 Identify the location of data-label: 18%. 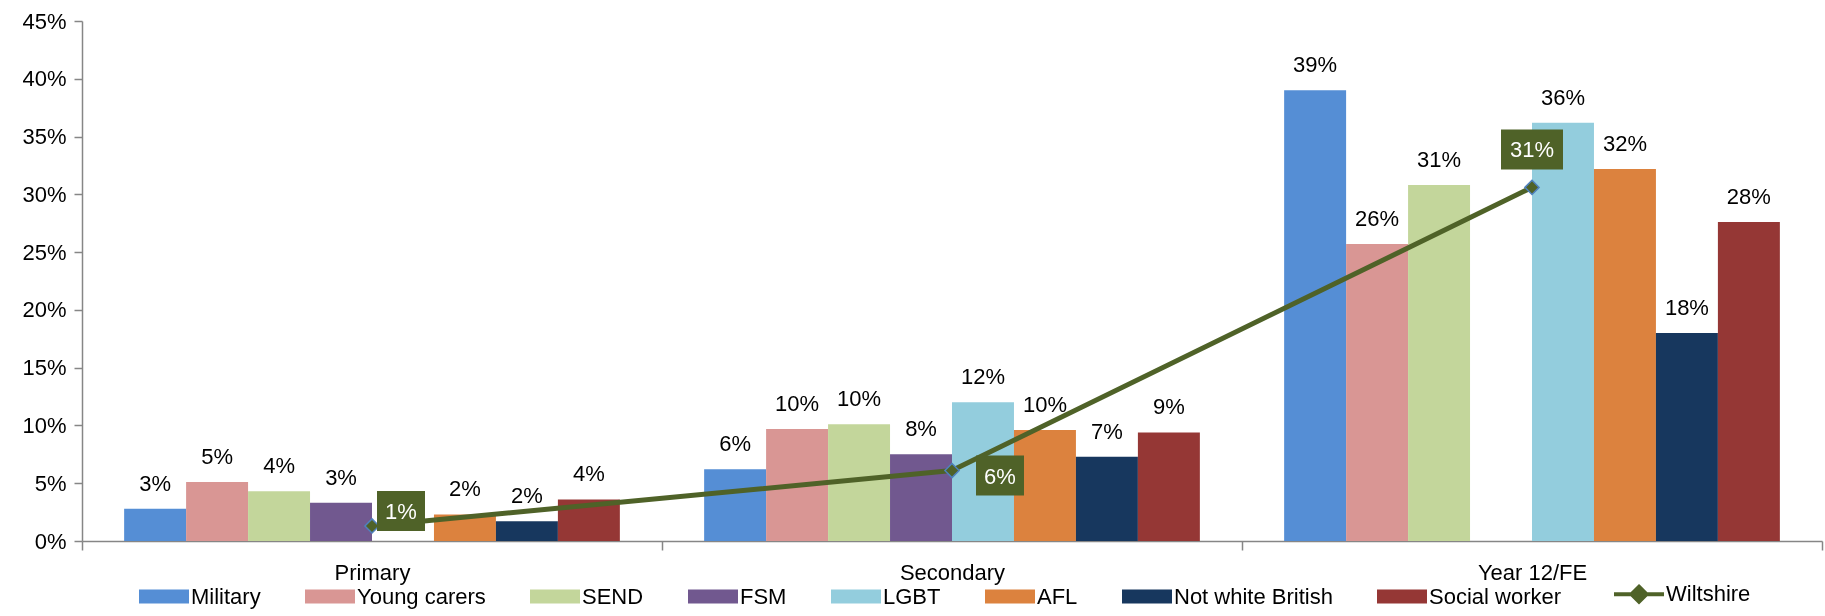
(1686, 307).